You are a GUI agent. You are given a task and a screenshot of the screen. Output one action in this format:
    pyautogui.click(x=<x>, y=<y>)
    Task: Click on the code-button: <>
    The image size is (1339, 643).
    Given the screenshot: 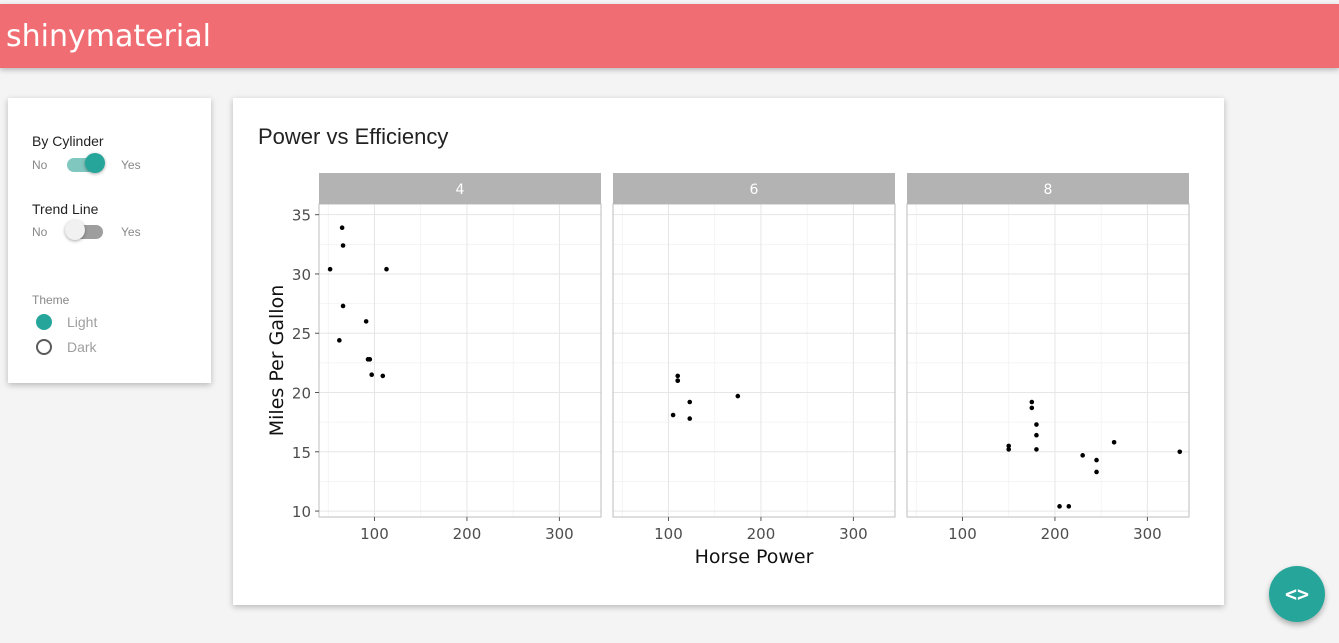 What is the action you would take?
    pyautogui.click(x=1297, y=594)
    